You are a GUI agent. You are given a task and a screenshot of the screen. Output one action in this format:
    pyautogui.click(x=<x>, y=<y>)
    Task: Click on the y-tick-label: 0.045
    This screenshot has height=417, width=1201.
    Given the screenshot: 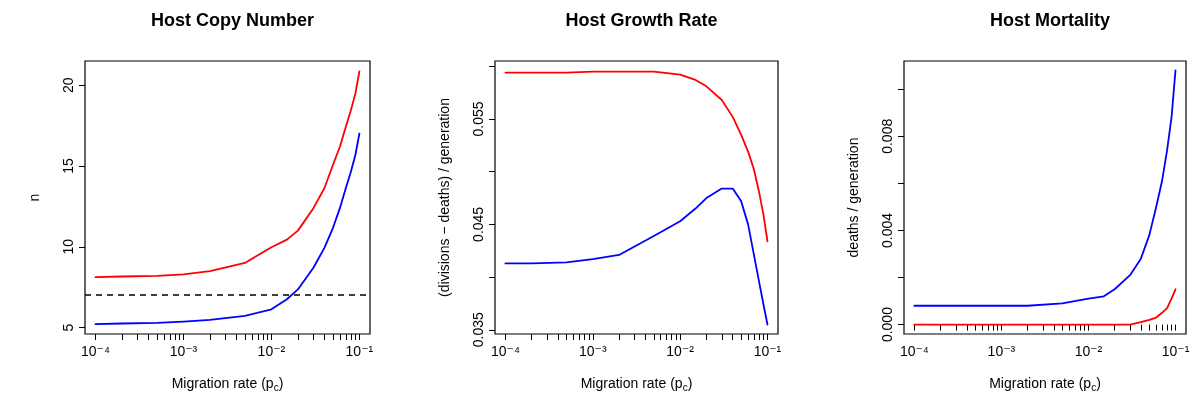 What is the action you would take?
    pyautogui.click(x=478, y=224)
    